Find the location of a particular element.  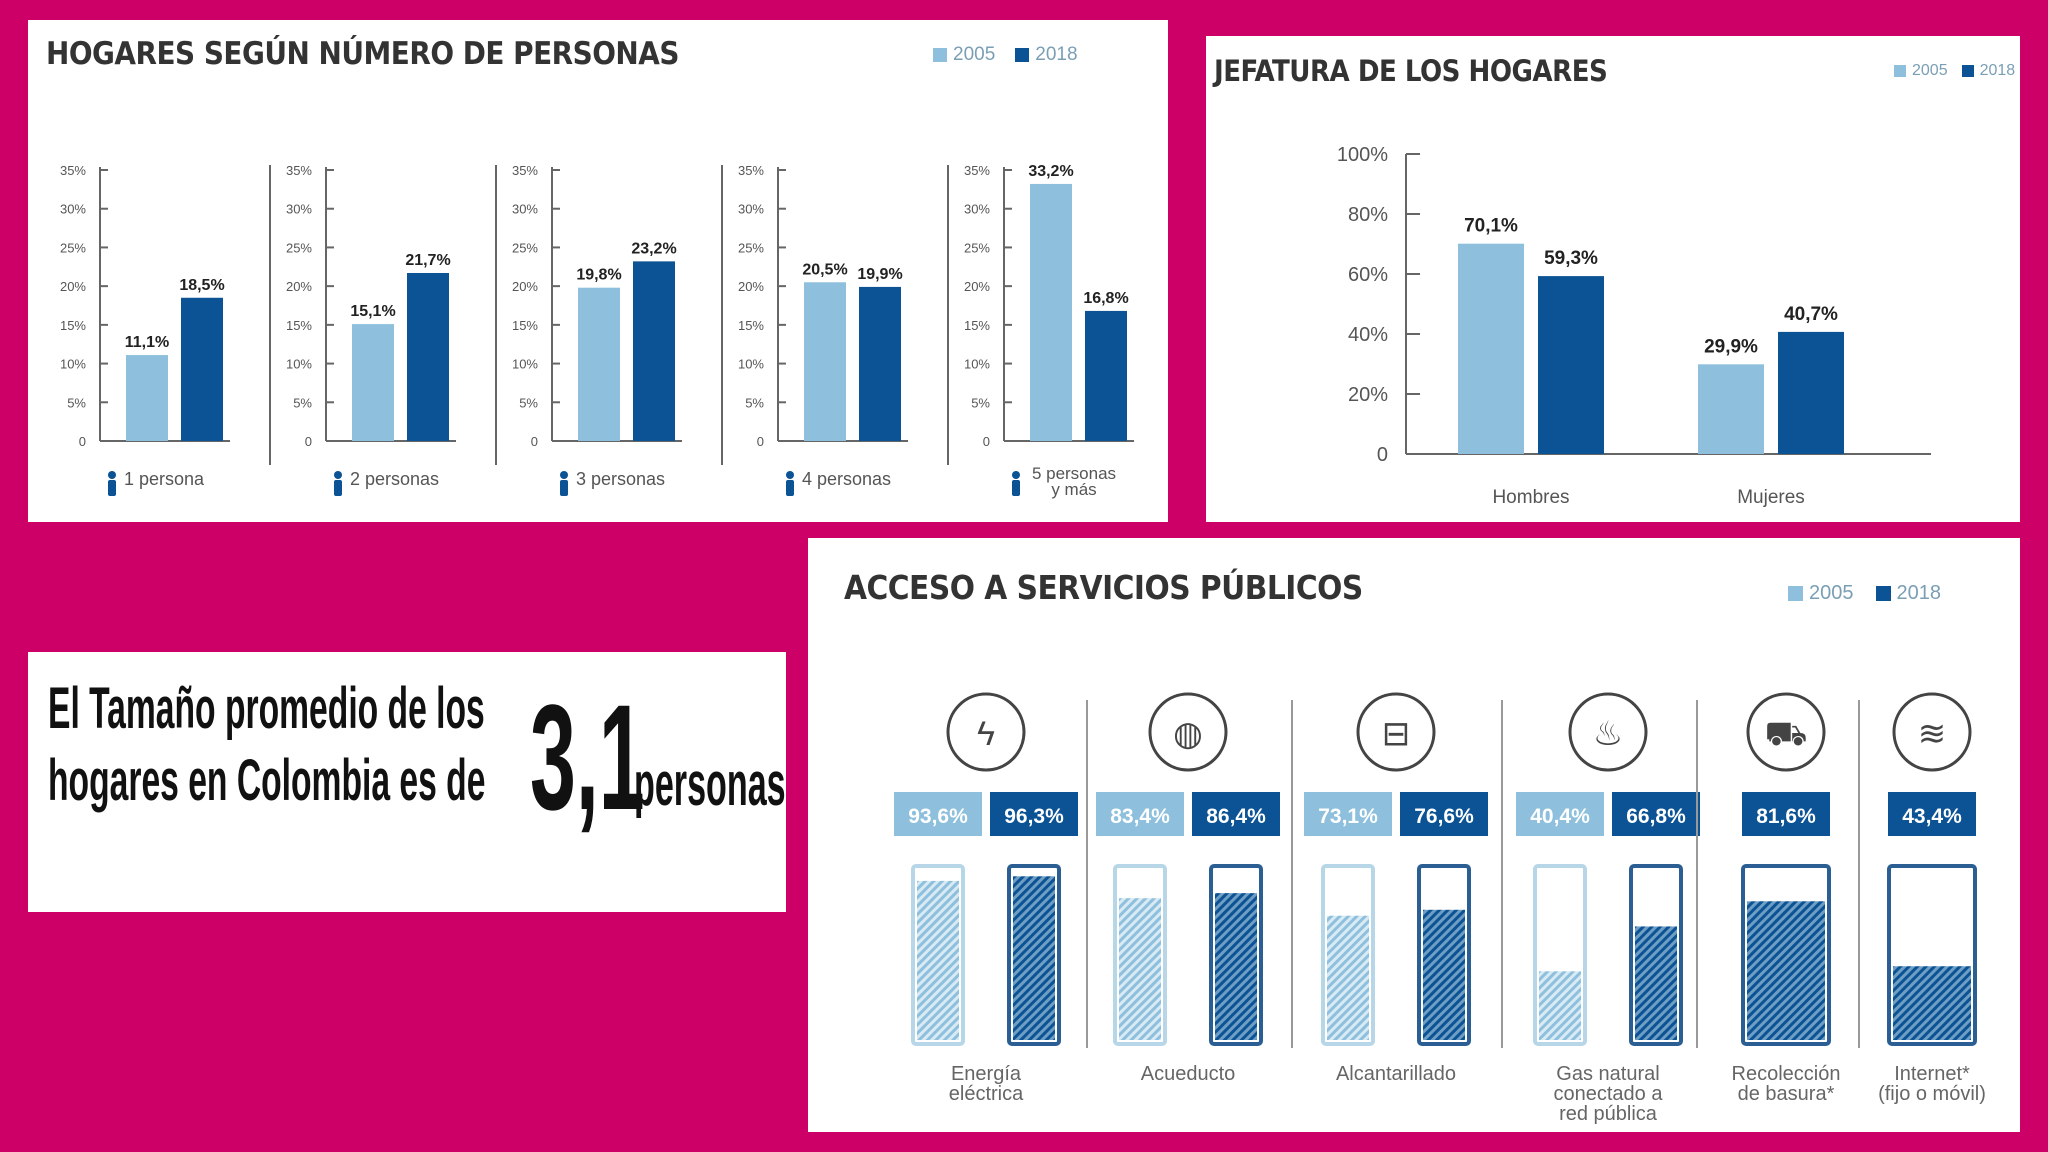

category-label: Internet* is located at coordinates (1932, 1074).